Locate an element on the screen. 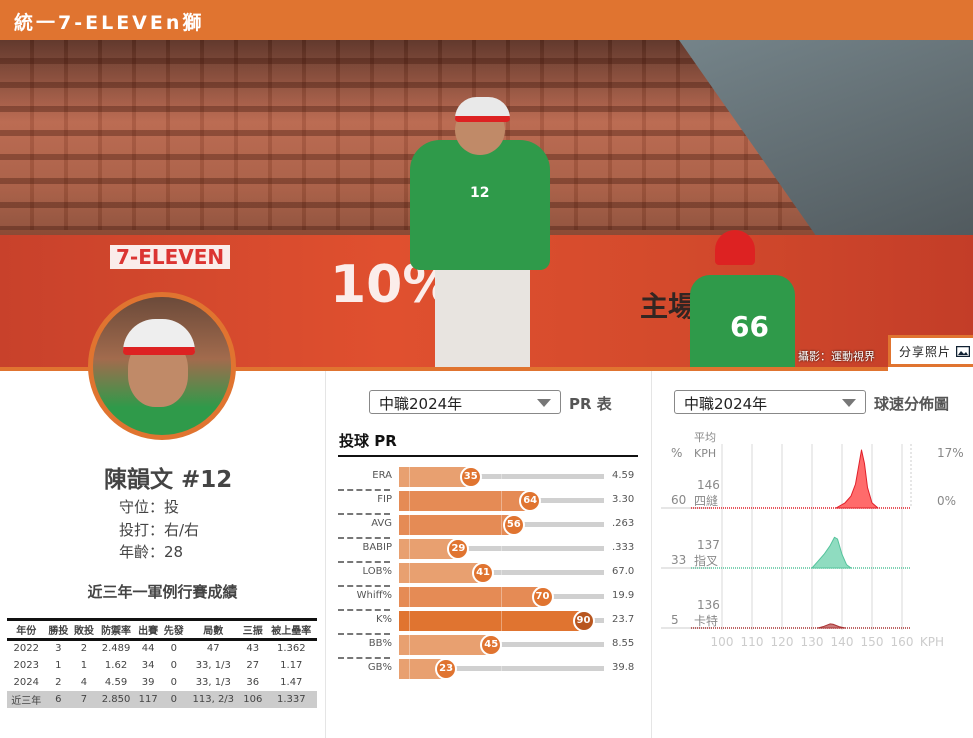 This screenshot has height=738, width=973. pr-label: K% is located at coordinates (383, 619).